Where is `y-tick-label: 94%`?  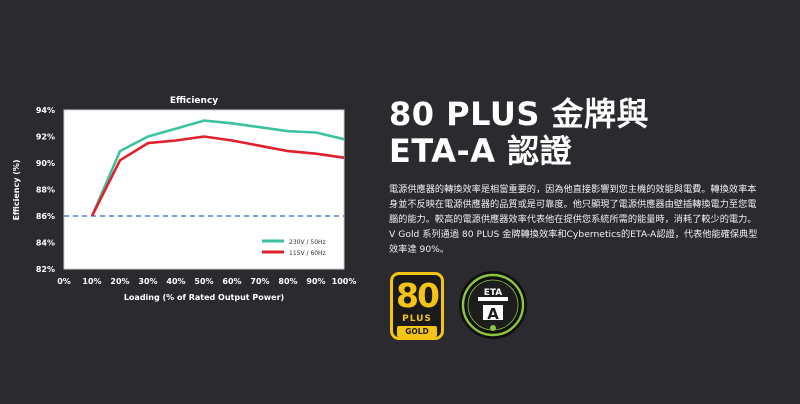 y-tick-label: 94% is located at coordinates (45, 110).